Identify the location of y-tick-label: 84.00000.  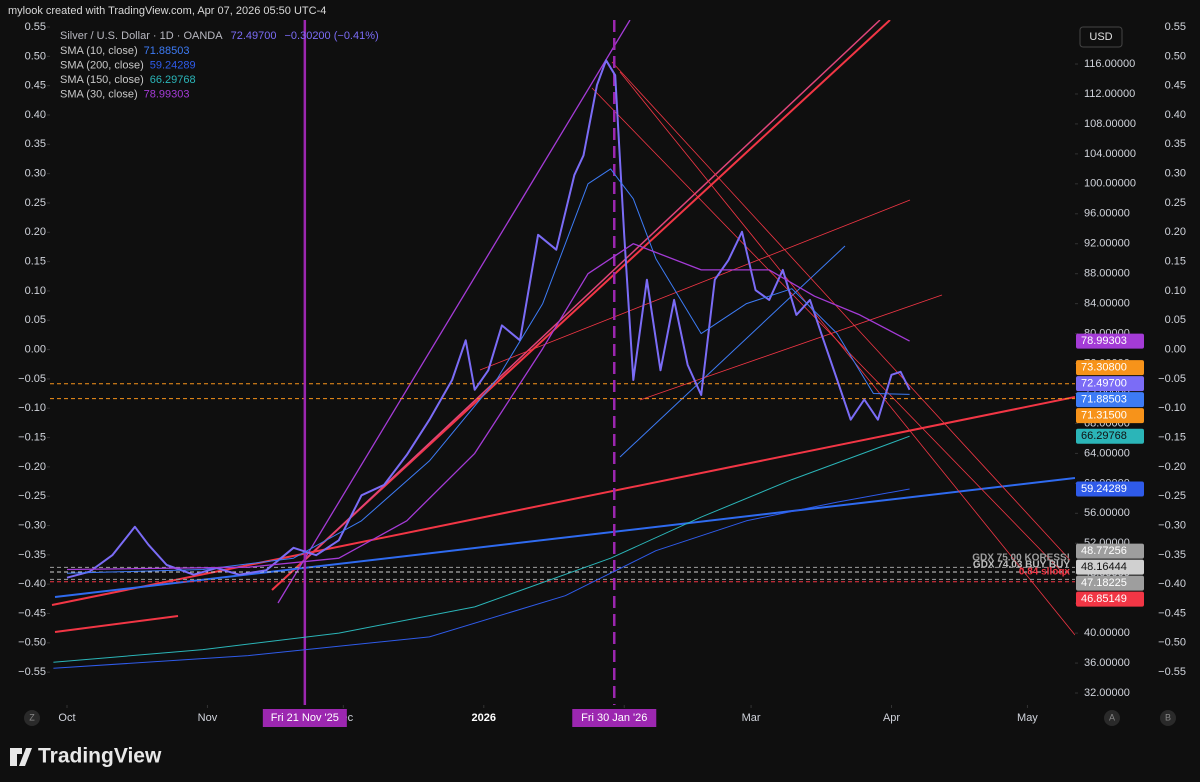
(1107, 304).